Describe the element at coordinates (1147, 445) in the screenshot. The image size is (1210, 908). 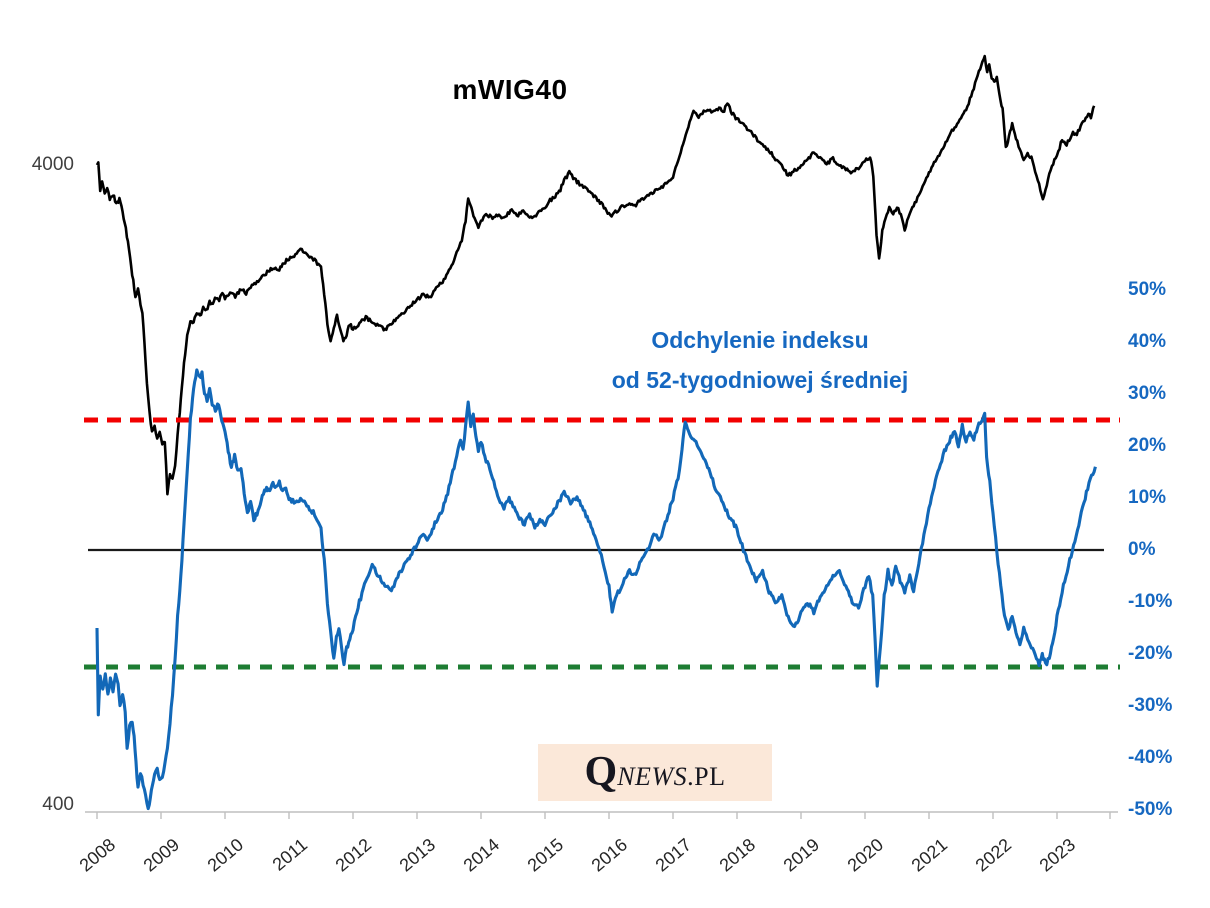
I see `right-axis-tick-label: 20%` at that location.